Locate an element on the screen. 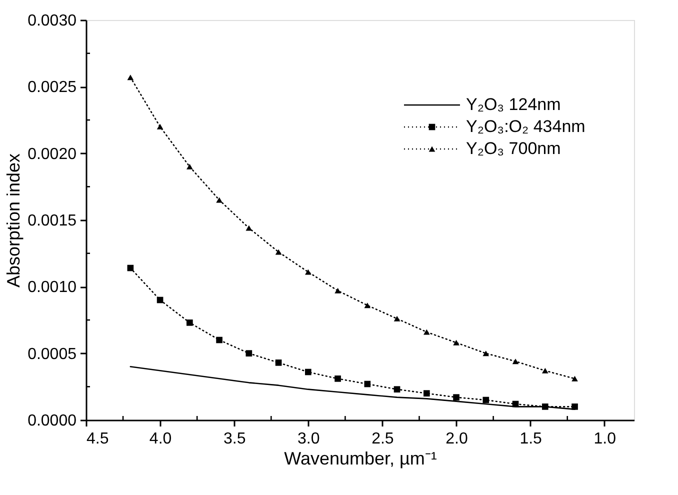 This screenshot has width=678, height=495. y-tick-label: 0.0030 is located at coordinates (52, 21).